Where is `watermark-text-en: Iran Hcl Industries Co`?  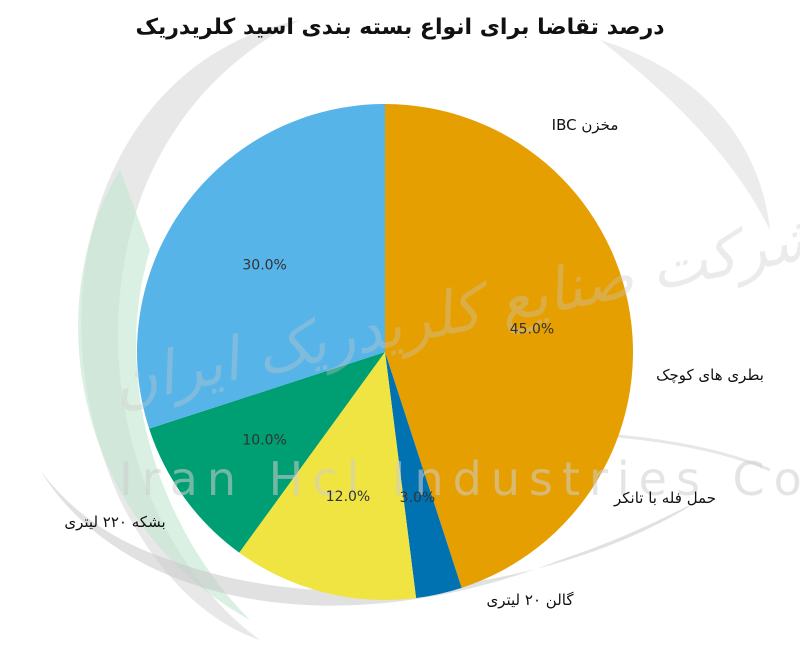 watermark-text-en: Iran Hcl Industries Co is located at coordinates (459, 479).